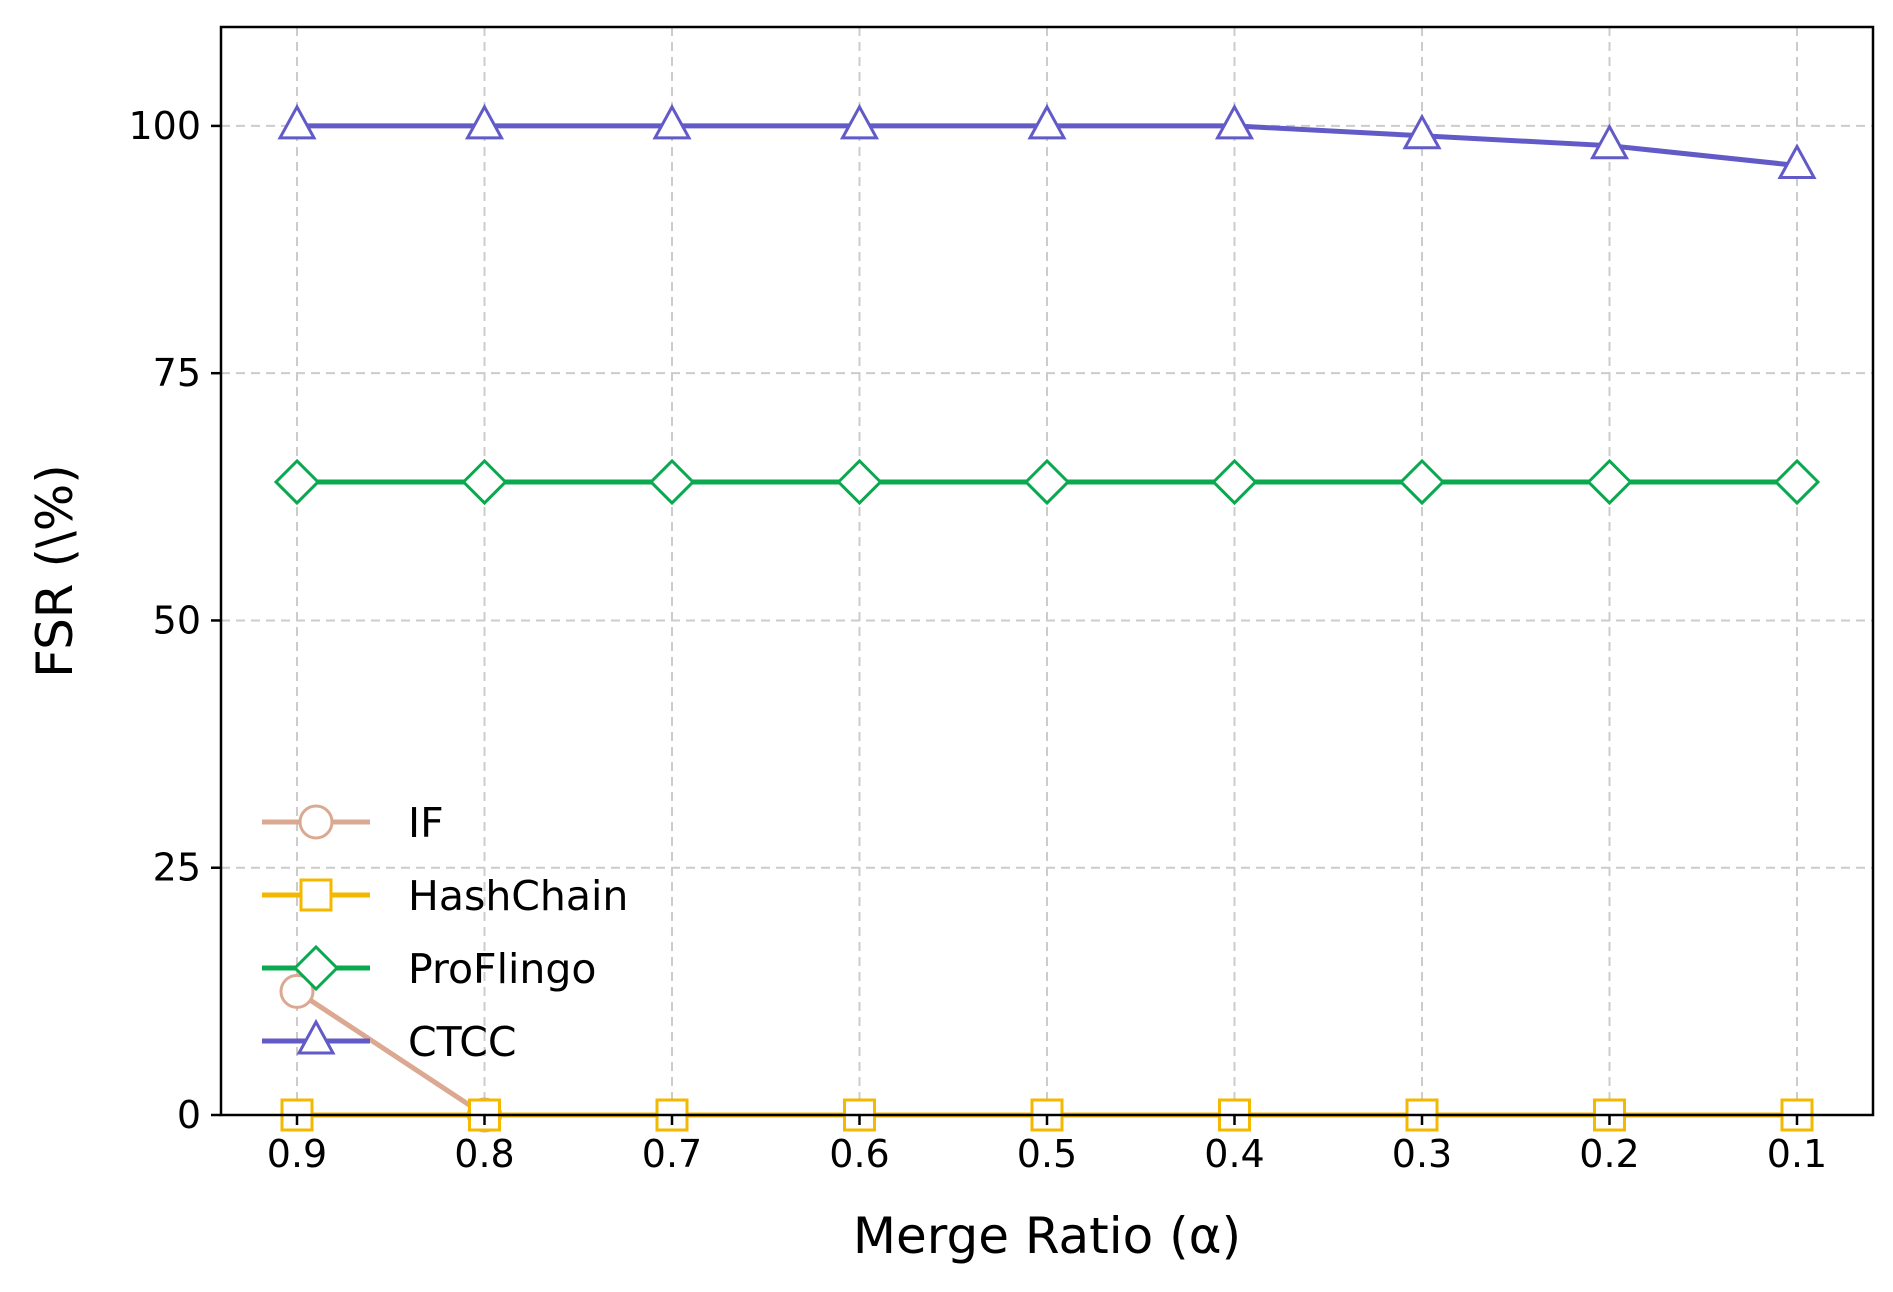 Image resolution: width=1893 pixels, height=1292 pixels. I want to click on x-tick-label: 0.2, so click(1609, 1154).